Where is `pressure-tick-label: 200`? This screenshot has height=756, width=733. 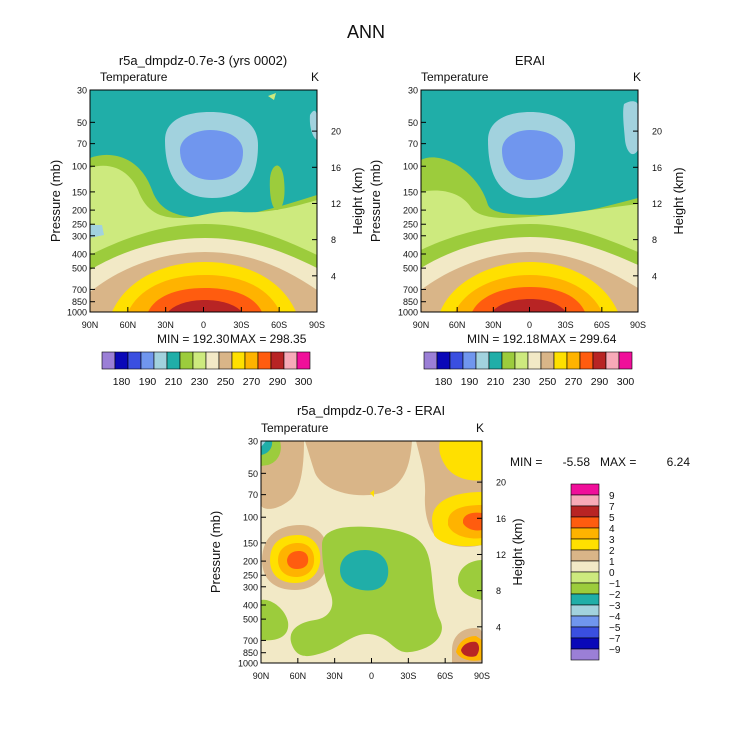 pressure-tick-label: 200 is located at coordinates (79, 211).